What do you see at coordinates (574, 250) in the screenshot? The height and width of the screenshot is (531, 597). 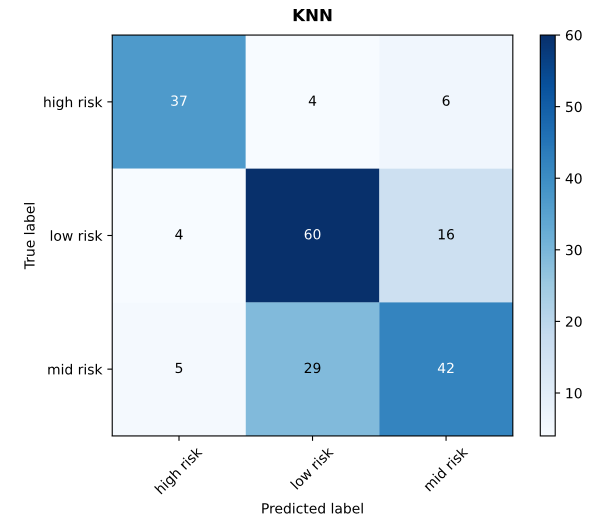 I see `color-bar-label: 30` at bounding box center [574, 250].